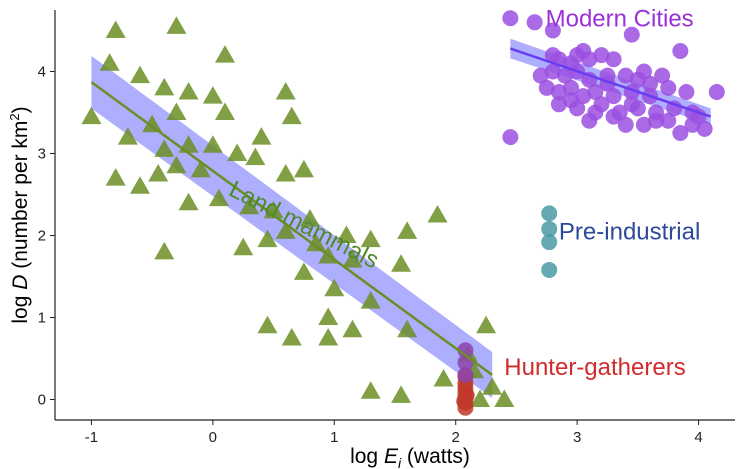  Describe the element at coordinates (594, 367) in the screenshot. I see `series-label: Hunter-gatherers` at that location.